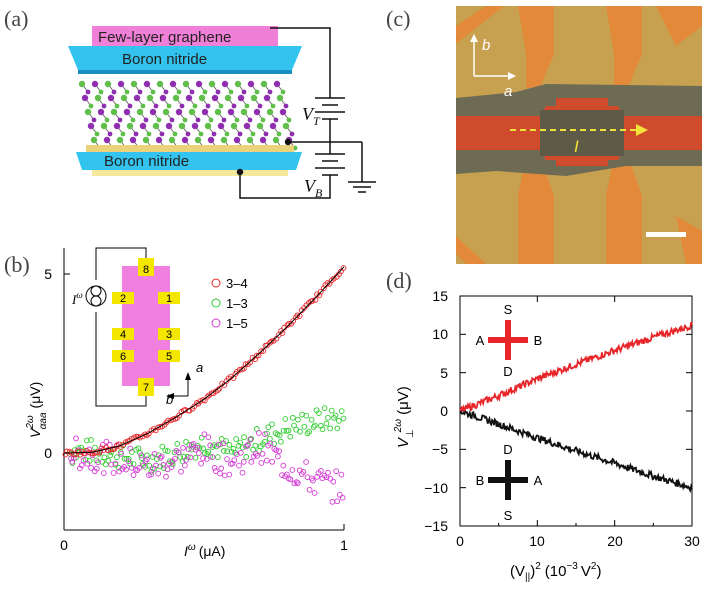  I want to click on x-axis-label: (V||)2 (10−3 V2), so click(555, 572).